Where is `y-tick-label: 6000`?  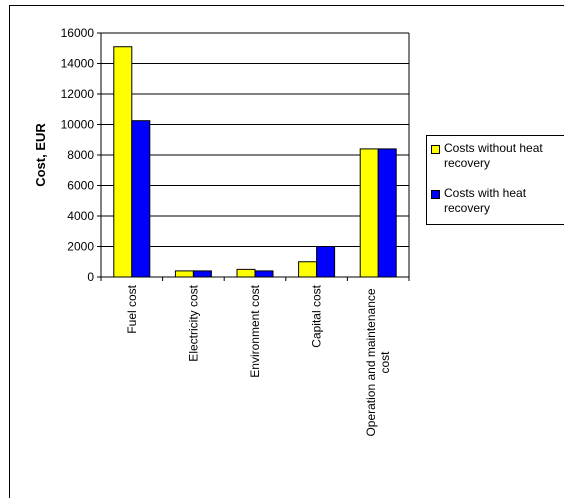 y-tick-label: 6000 is located at coordinates (80, 186).